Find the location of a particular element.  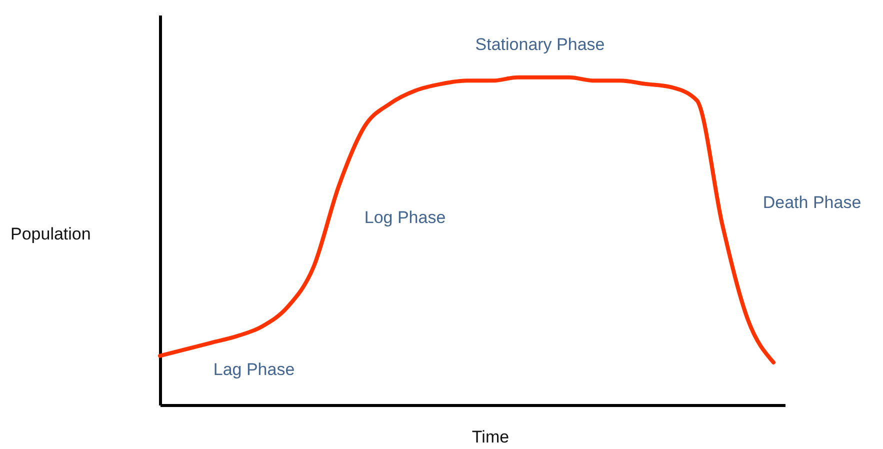

y-axis-title: Population is located at coordinates (50, 234).